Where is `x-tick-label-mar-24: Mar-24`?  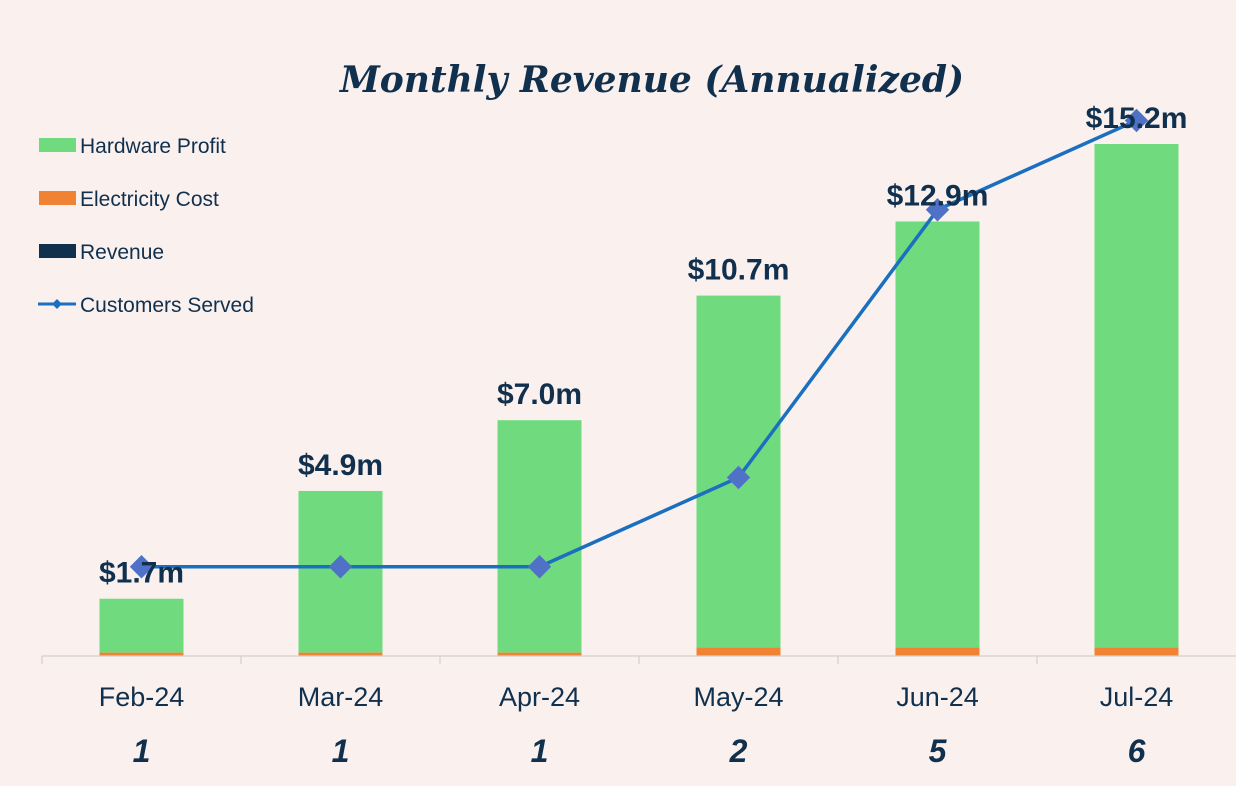
x-tick-label-mar-24: Mar-24 is located at coordinates (341, 697).